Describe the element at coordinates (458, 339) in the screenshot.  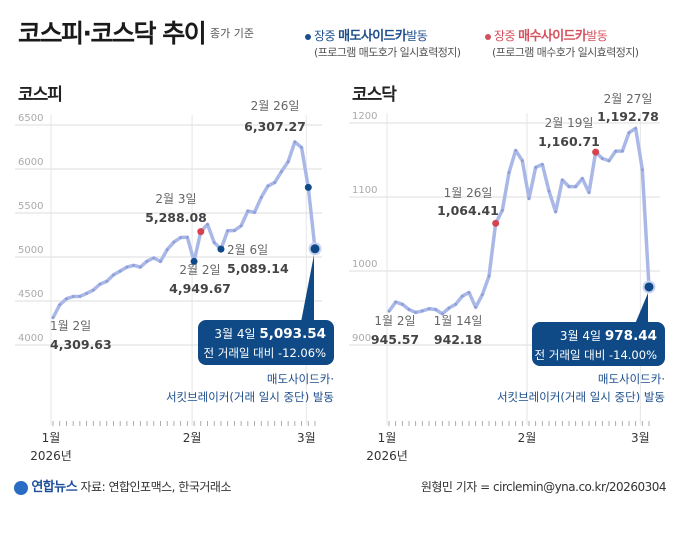
I see `annotation-value: 942.18` at that location.